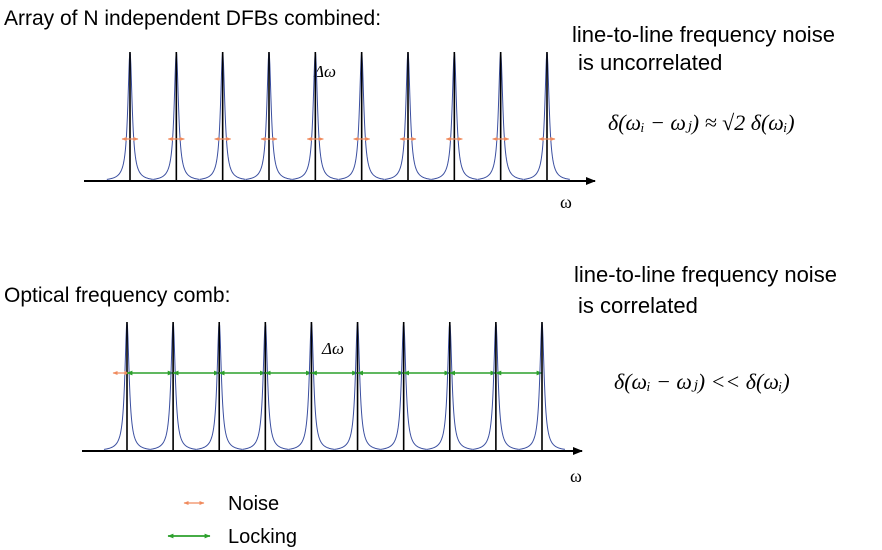 This screenshot has width=882, height=550. Describe the element at coordinates (703, 34) in the screenshot. I see `panel-top-note-line1: line-to-line frequency noise` at that location.